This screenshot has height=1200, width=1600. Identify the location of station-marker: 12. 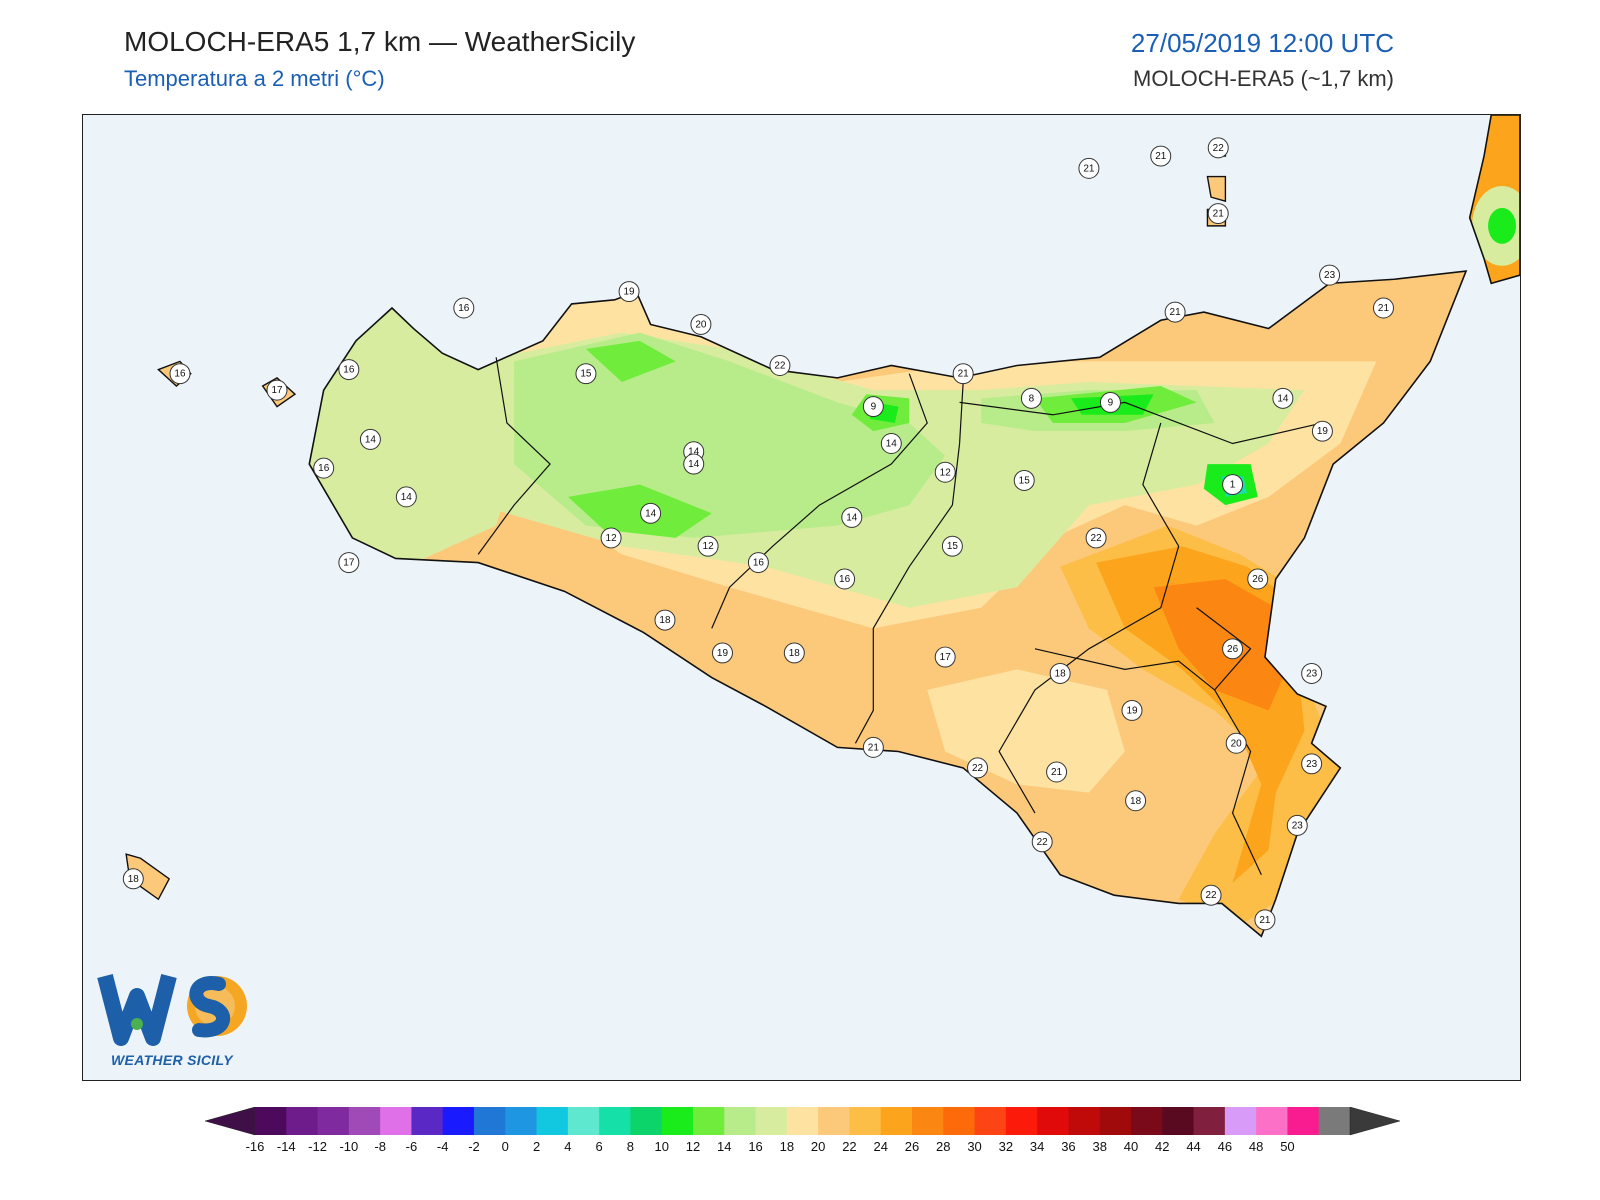
(611, 538).